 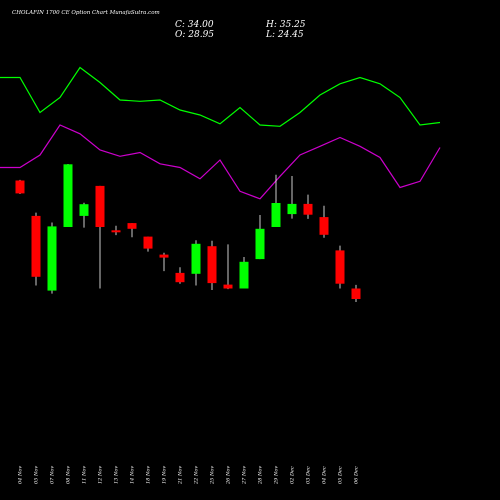 I want to click on x-tick-label: 05 Dec, so click(x=341, y=475).